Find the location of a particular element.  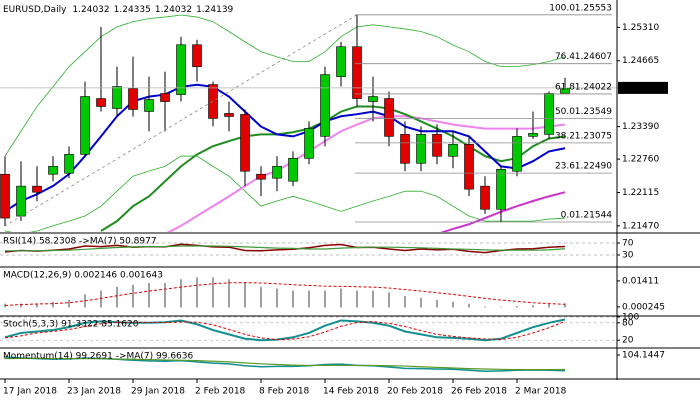

fib-price: 1.23075 is located at coordinates (593, 136).